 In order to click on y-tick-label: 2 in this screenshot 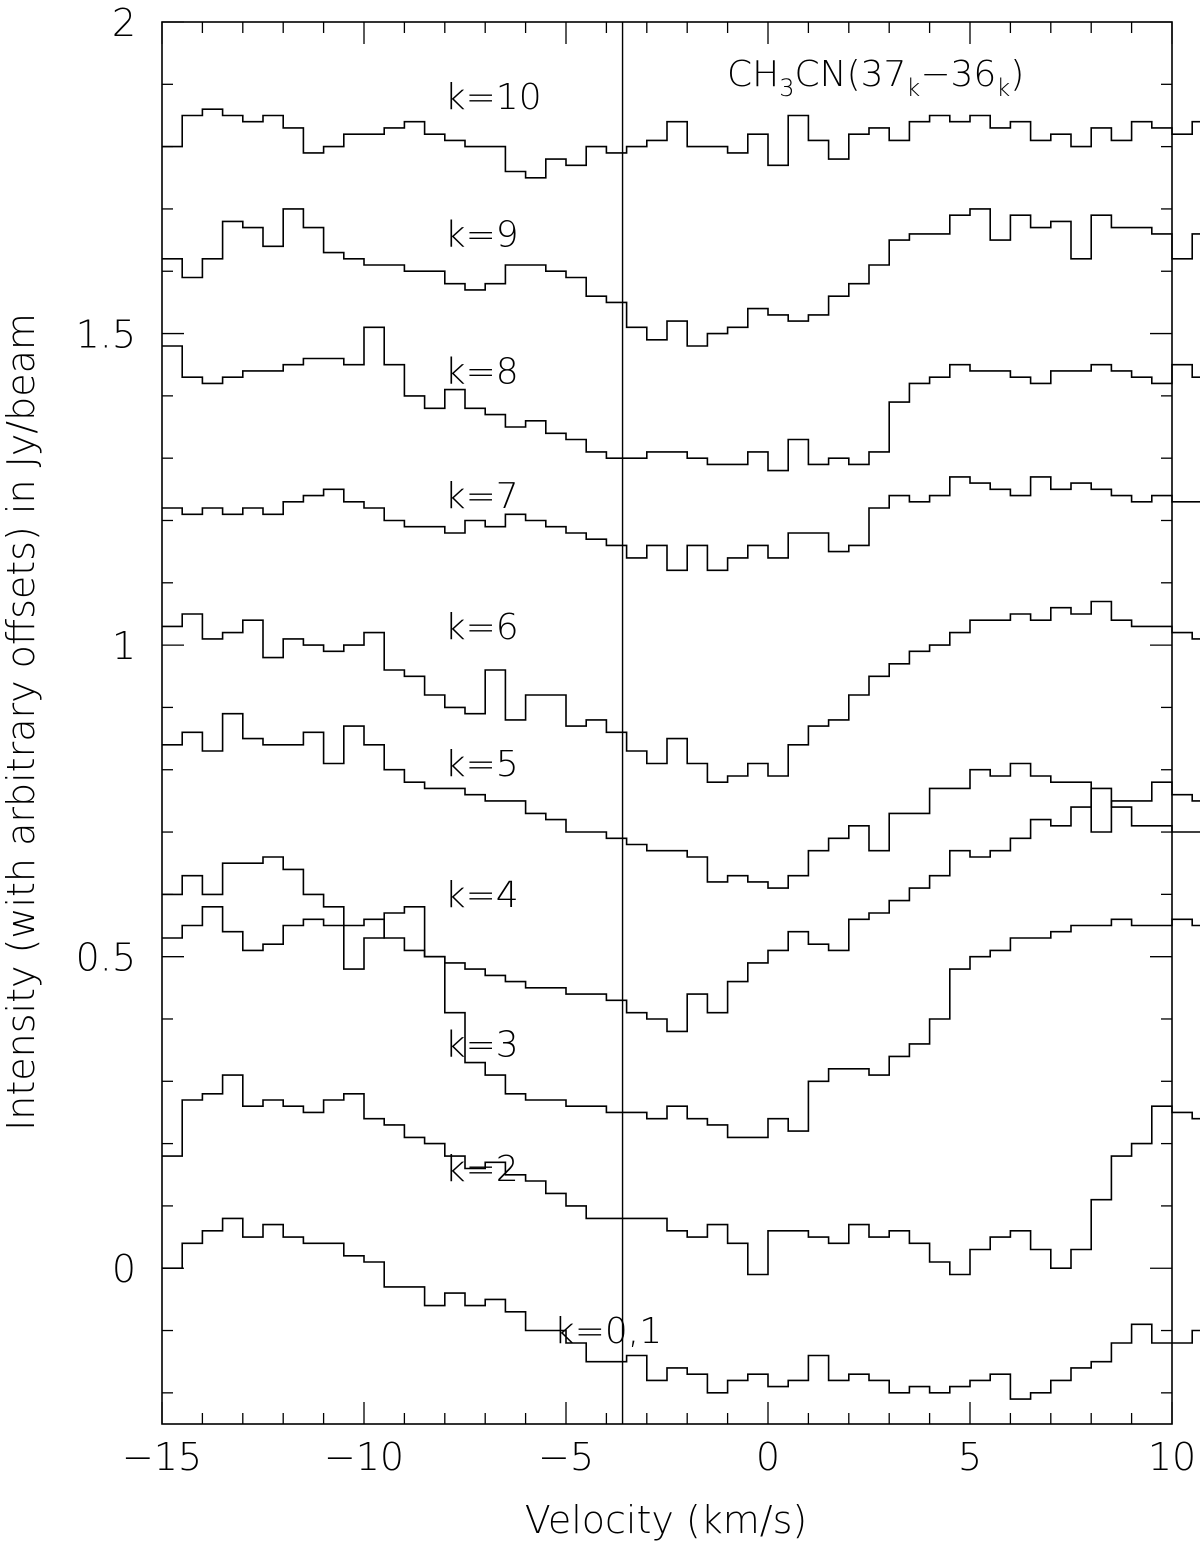, I will do `click(124, 23)`.